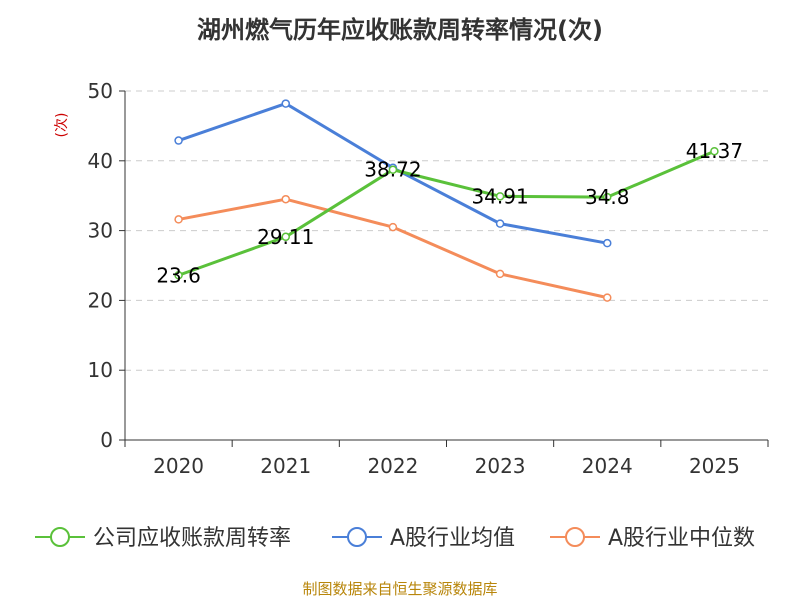 The image size is (800, 600). I want to click on x-tick-label: 2024, so click(607, 466).